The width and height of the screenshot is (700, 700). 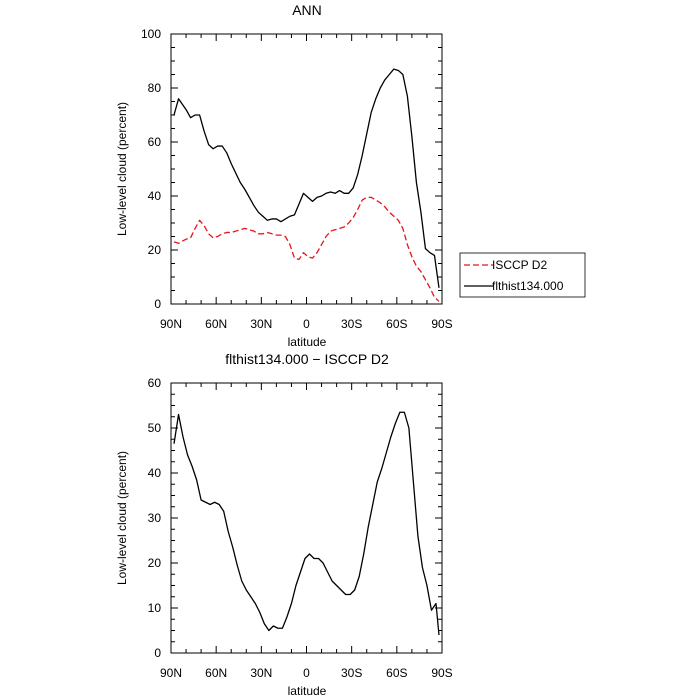 I want to click on bottom-x-tick-label: 30S, so click(x=351, y=673).